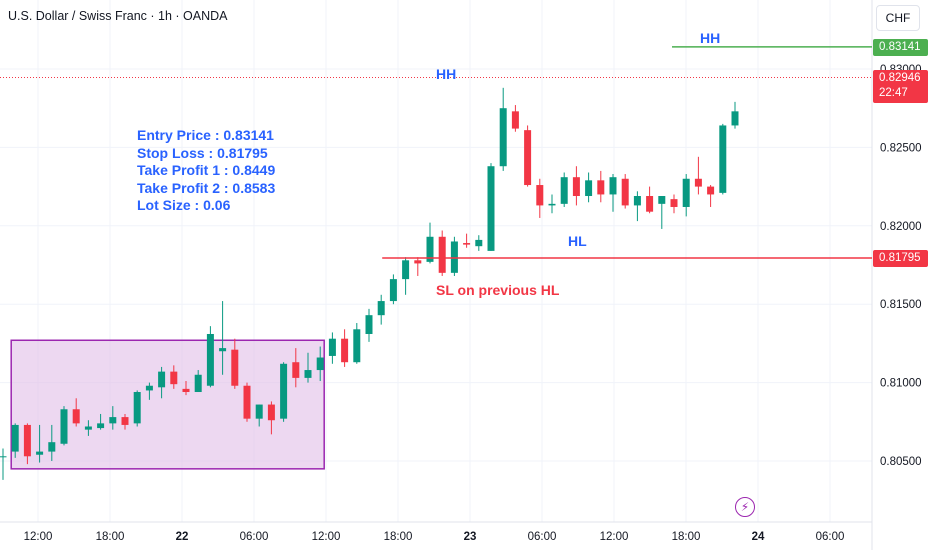 Image resolution: width=932 pixels, height=550 pixels. I want to click on note-take-profit-2: Take Profit 2 : 0.8583, so click(206, 187).